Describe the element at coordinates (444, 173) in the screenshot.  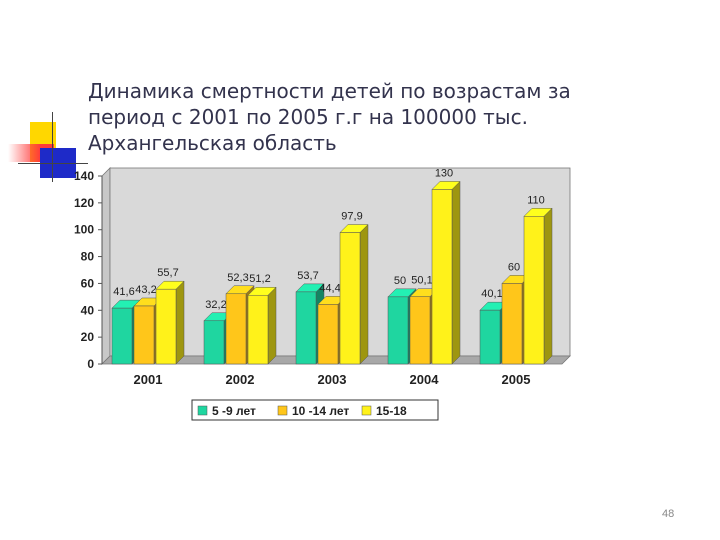
I see `data-label: 130` at that location.